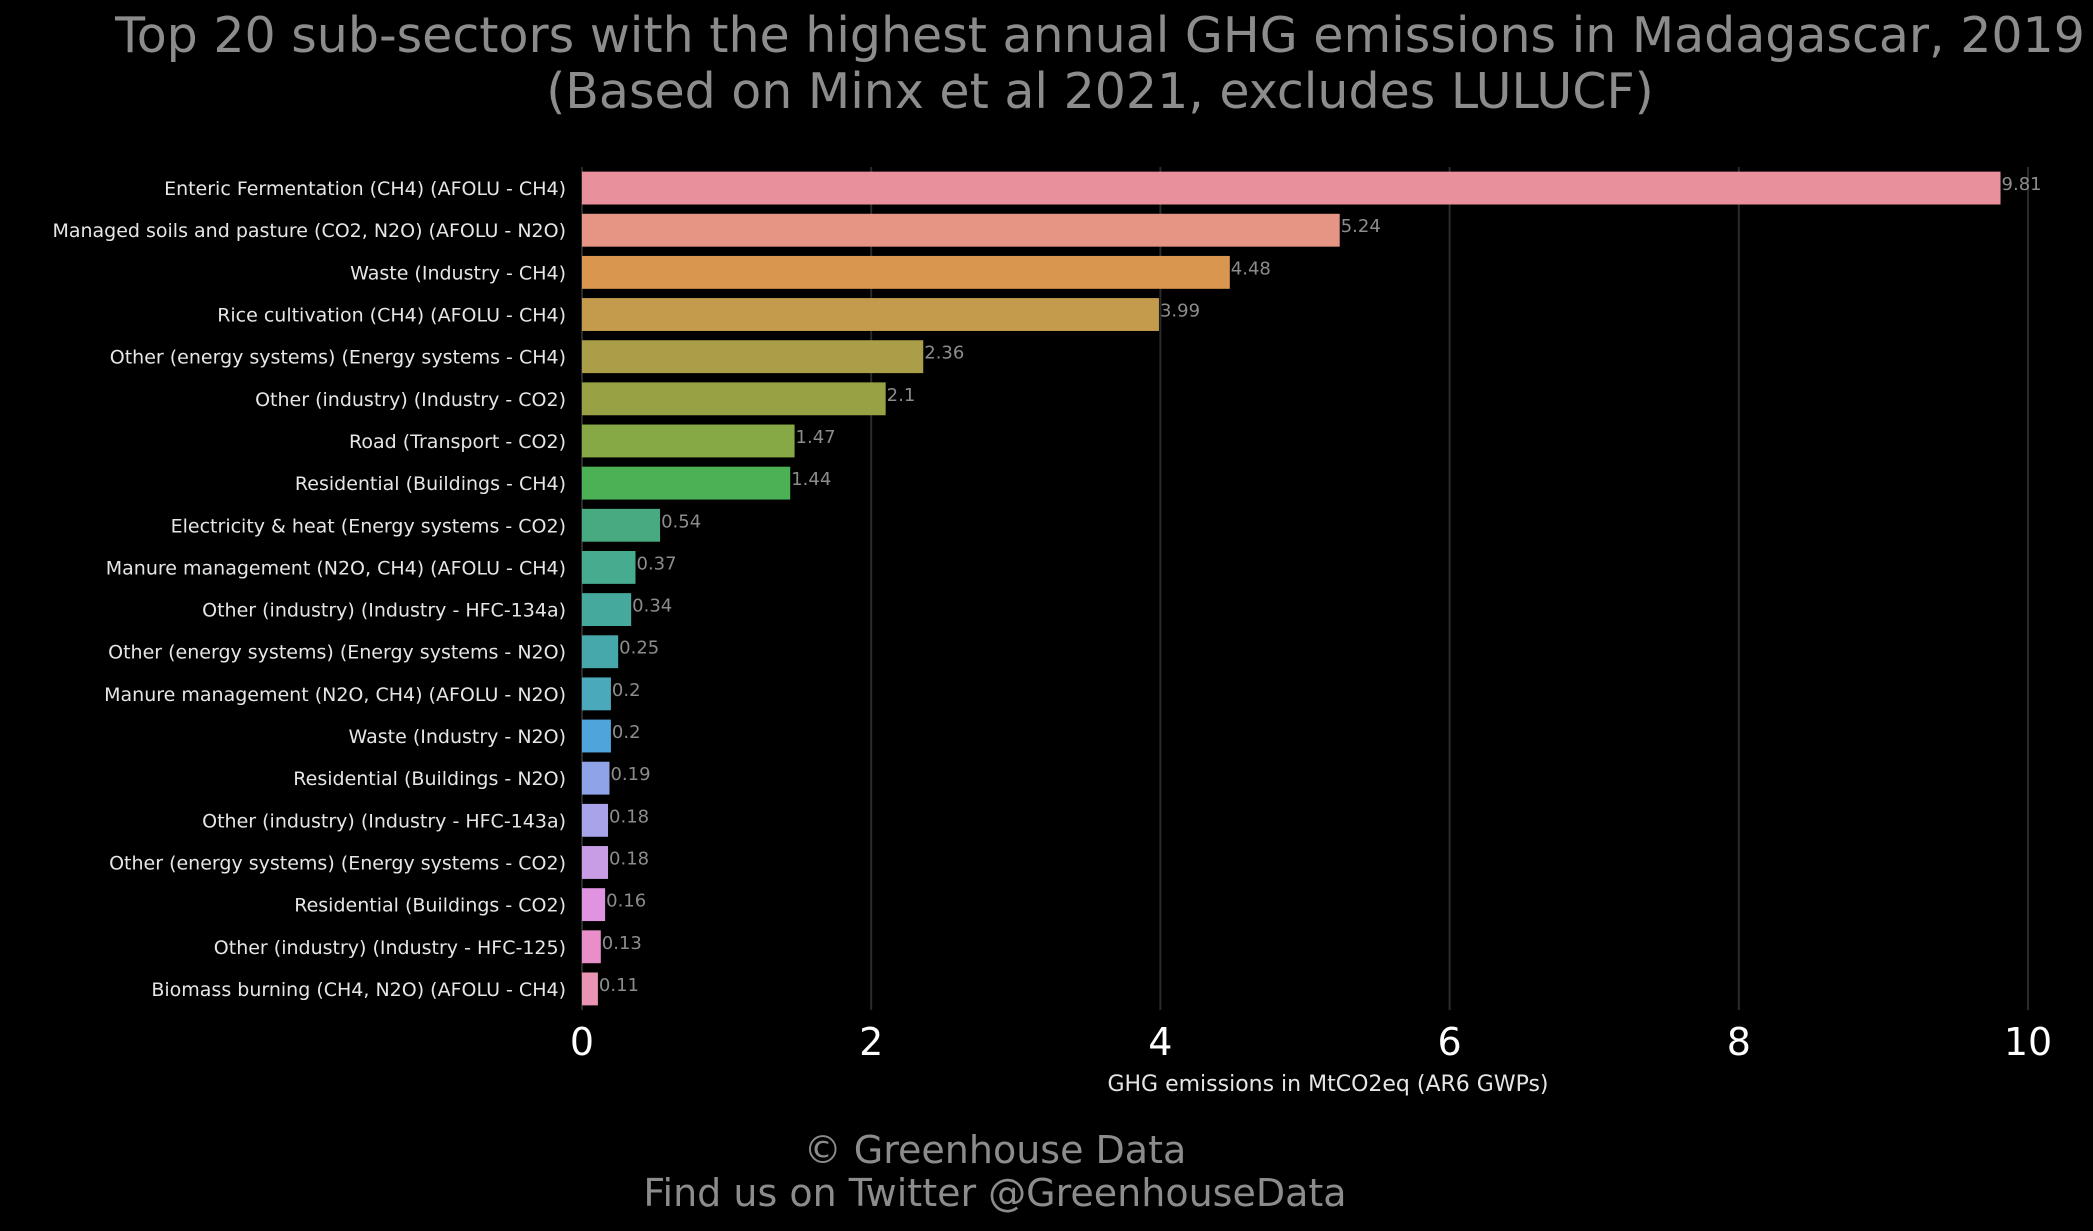 The height and width of the screenshot is (1231, 2093). What do you see at coordinates (639, 648) in the screenshot?
I see `value-label: 0.25` at bounding box center [639, 648].